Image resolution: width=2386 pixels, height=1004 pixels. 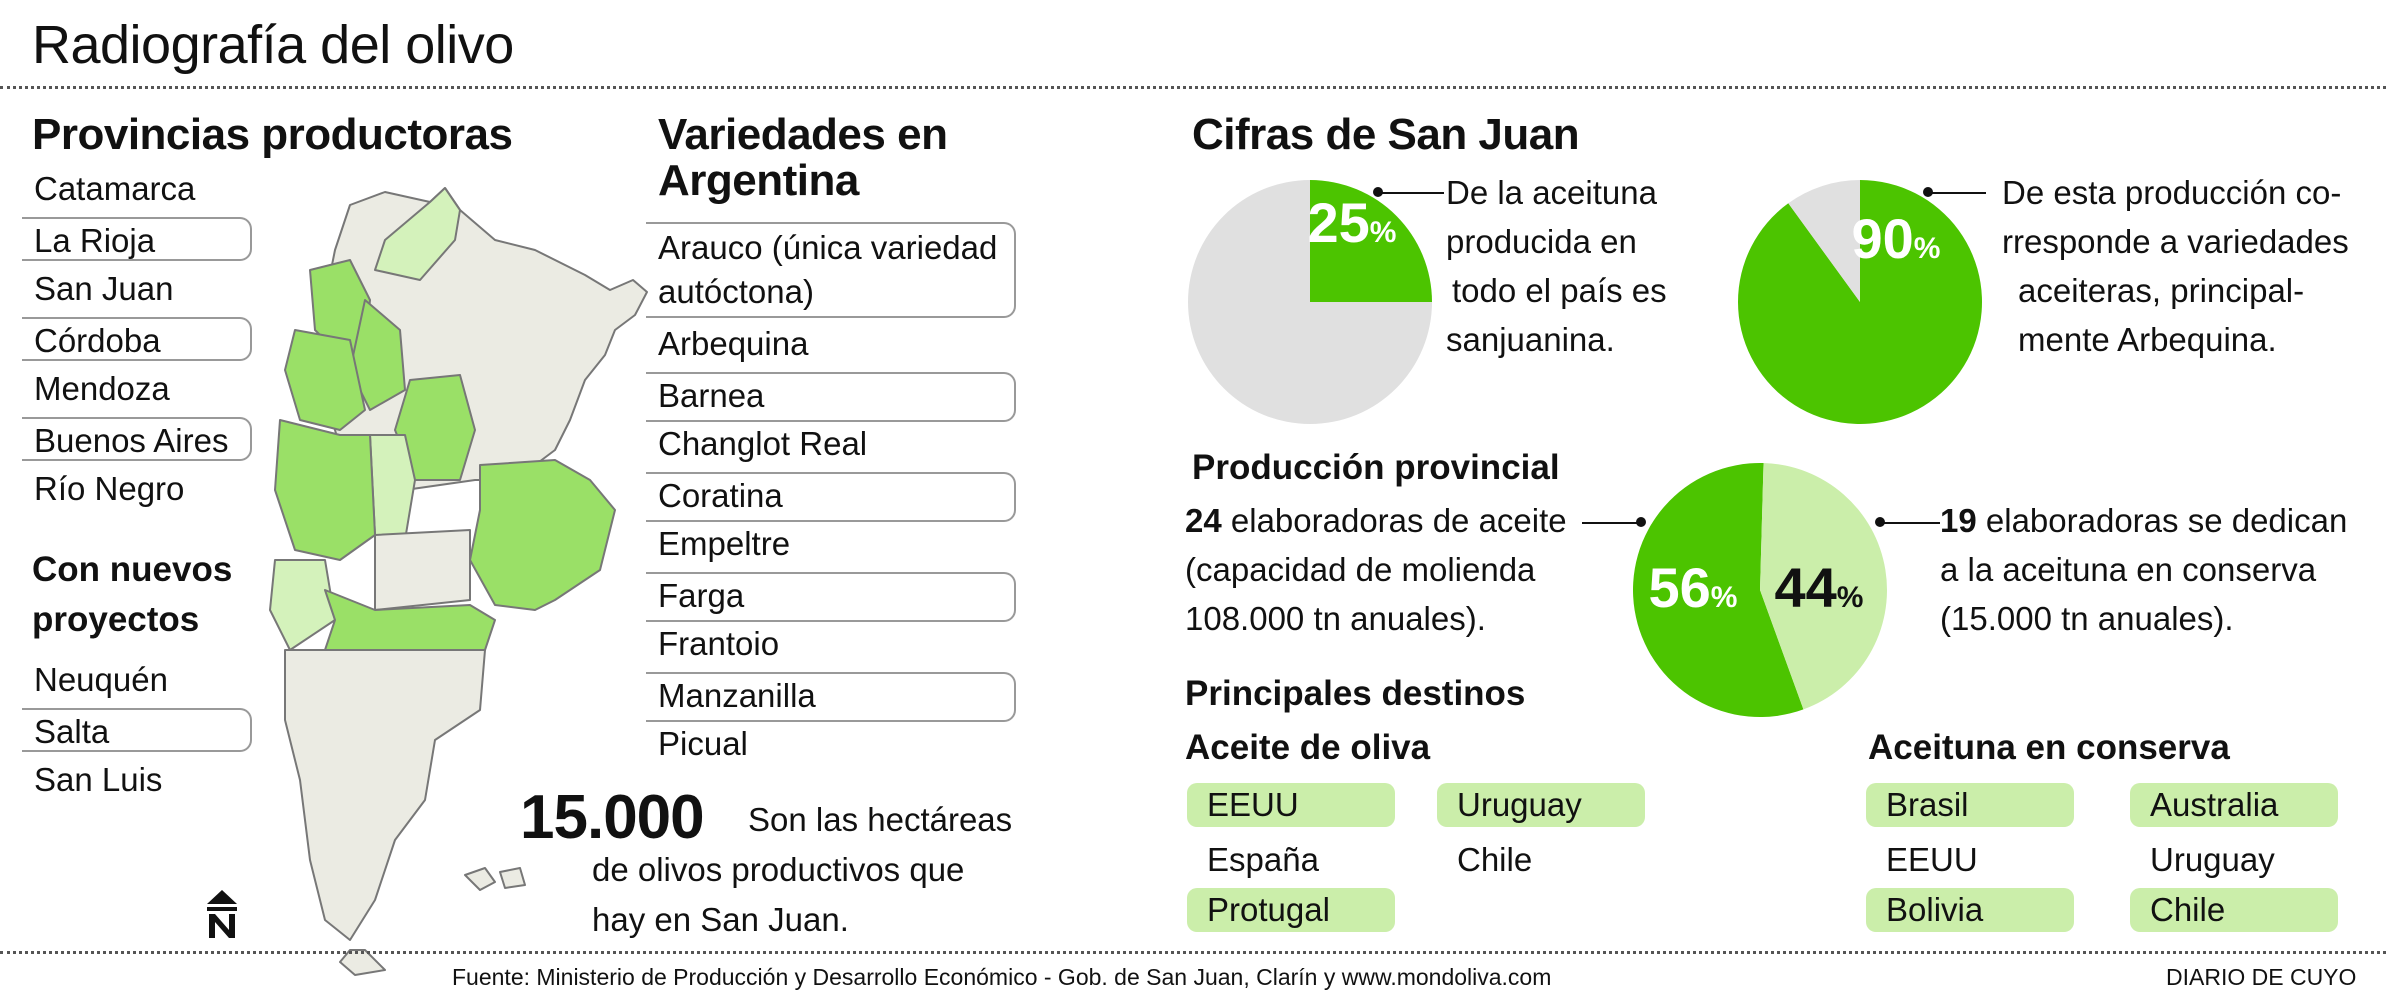 I want to click on hectareas-text: hay en San Juan., so click(x=720, y=919).